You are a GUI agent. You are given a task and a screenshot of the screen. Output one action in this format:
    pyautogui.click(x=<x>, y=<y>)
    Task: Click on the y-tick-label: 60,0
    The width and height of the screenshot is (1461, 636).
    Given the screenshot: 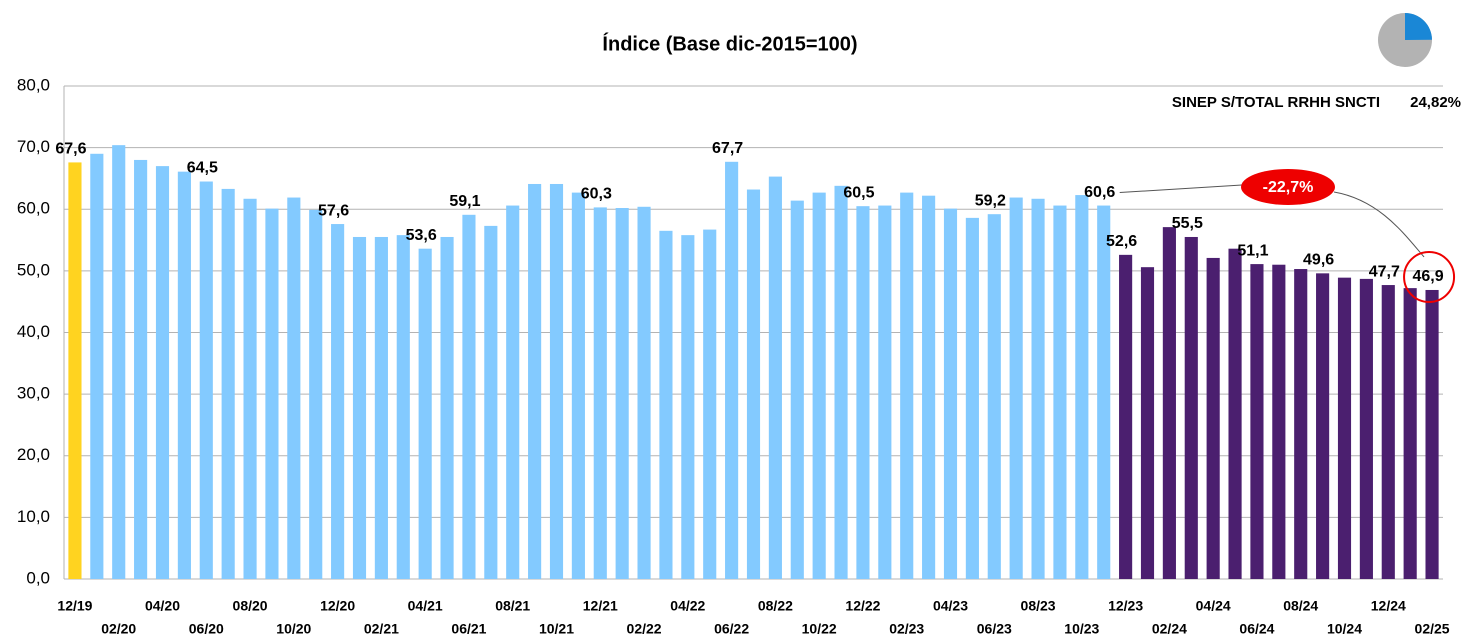 What is the action you would take?
    pyautogui.click(x=33, y=208)
    